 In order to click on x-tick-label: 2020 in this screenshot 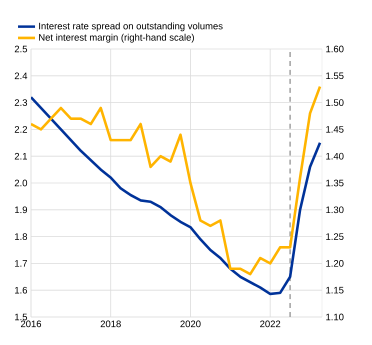, I will do `click(190, 324)`.